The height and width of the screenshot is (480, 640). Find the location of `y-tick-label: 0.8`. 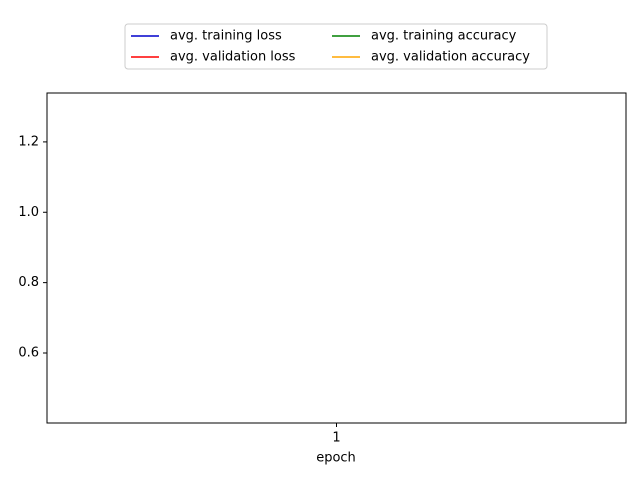

y-tick-label: 0.8 is located at coordinates (28, 282).